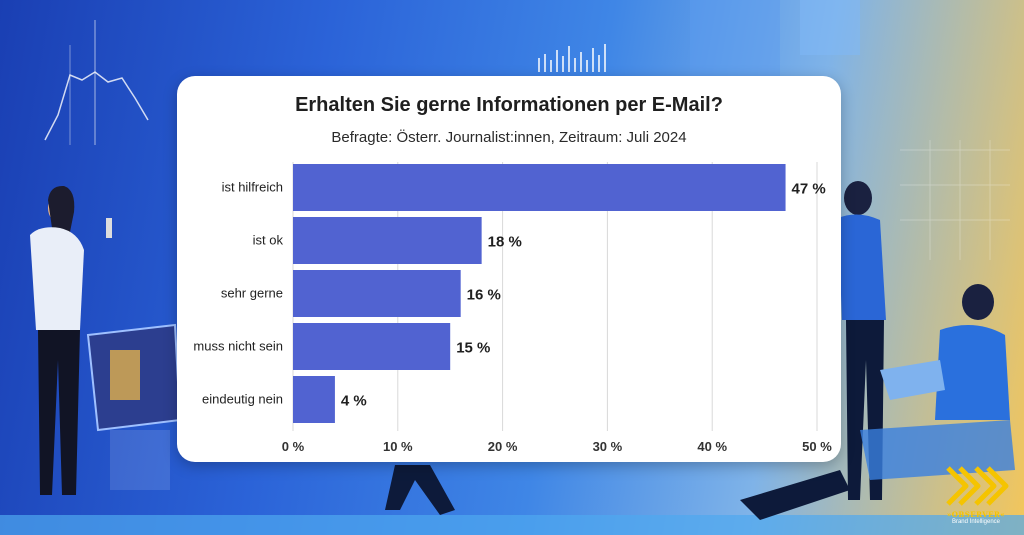 This screenshot has width=1024, height=535. I want to click on decor-floor, so click(512, 525).